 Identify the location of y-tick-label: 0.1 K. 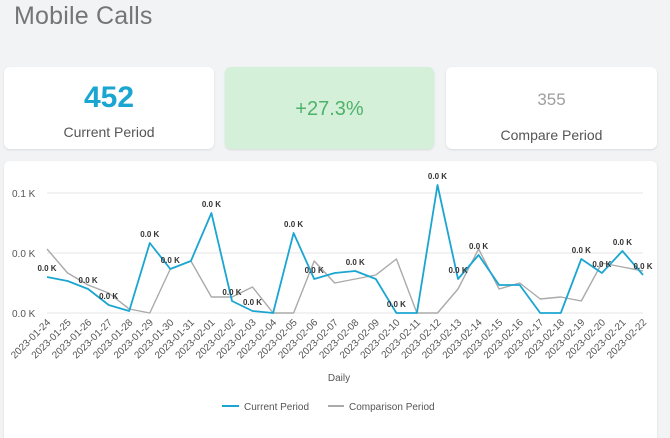
(24, 194).